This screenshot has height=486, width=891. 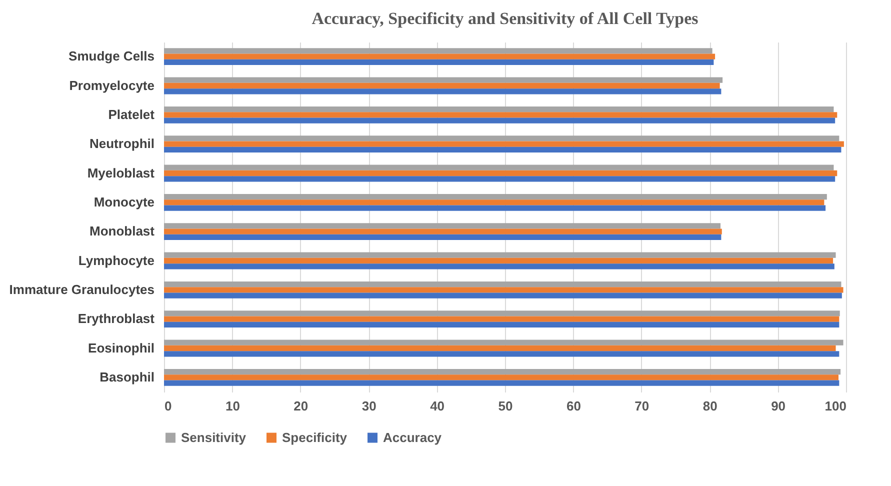 I want to click on y-tick-label: Monocyte, so click(x=124, y=202).